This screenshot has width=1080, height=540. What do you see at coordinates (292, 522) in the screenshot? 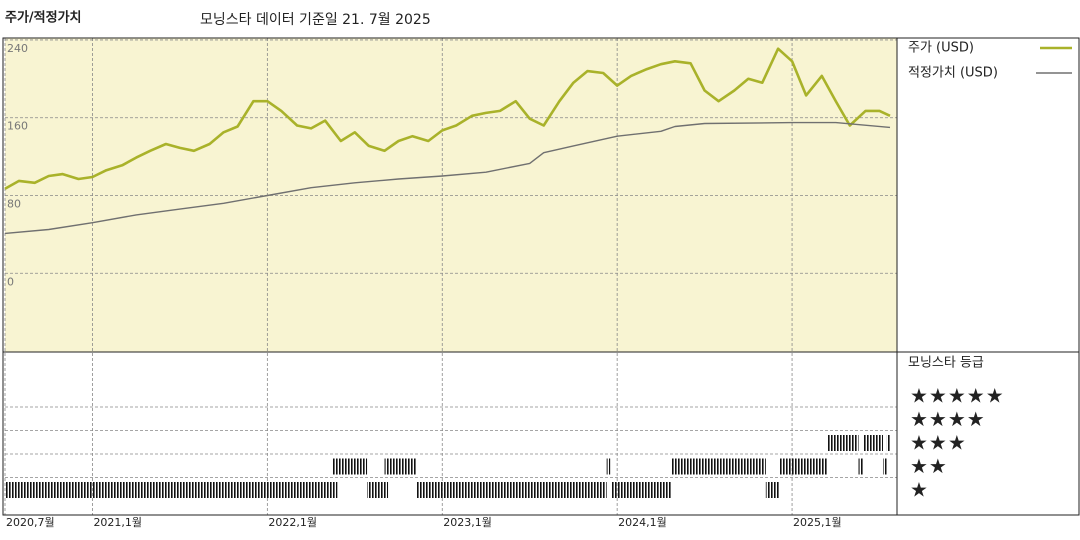
I see `x-tick-label: 2022,1월` at bounding box center [292, 522].